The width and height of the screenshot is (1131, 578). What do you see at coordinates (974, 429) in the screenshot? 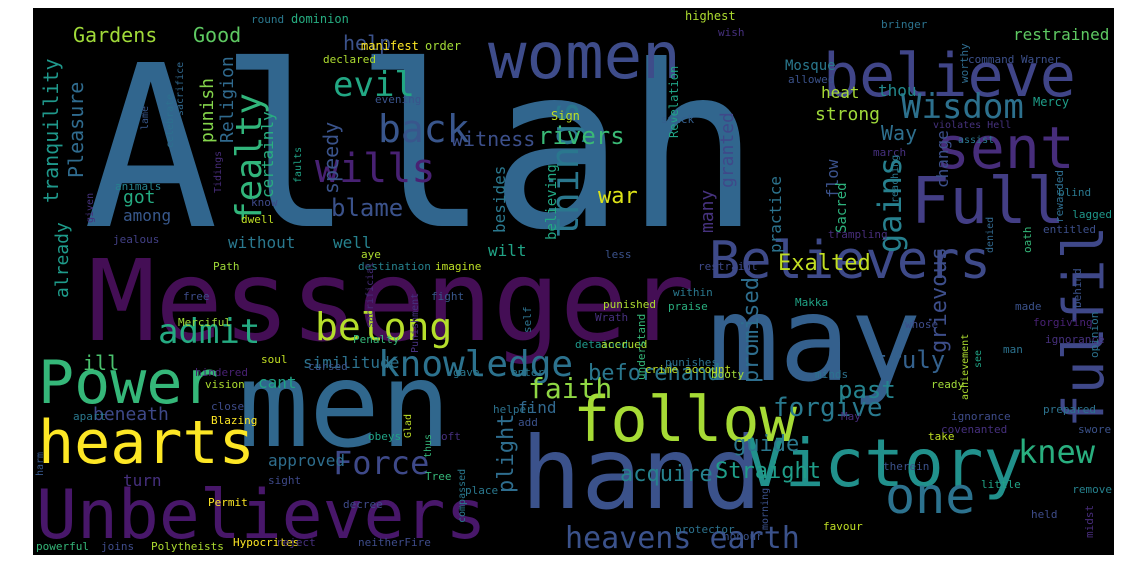
I see `word: covenanted` at bounding box center [974, 429].